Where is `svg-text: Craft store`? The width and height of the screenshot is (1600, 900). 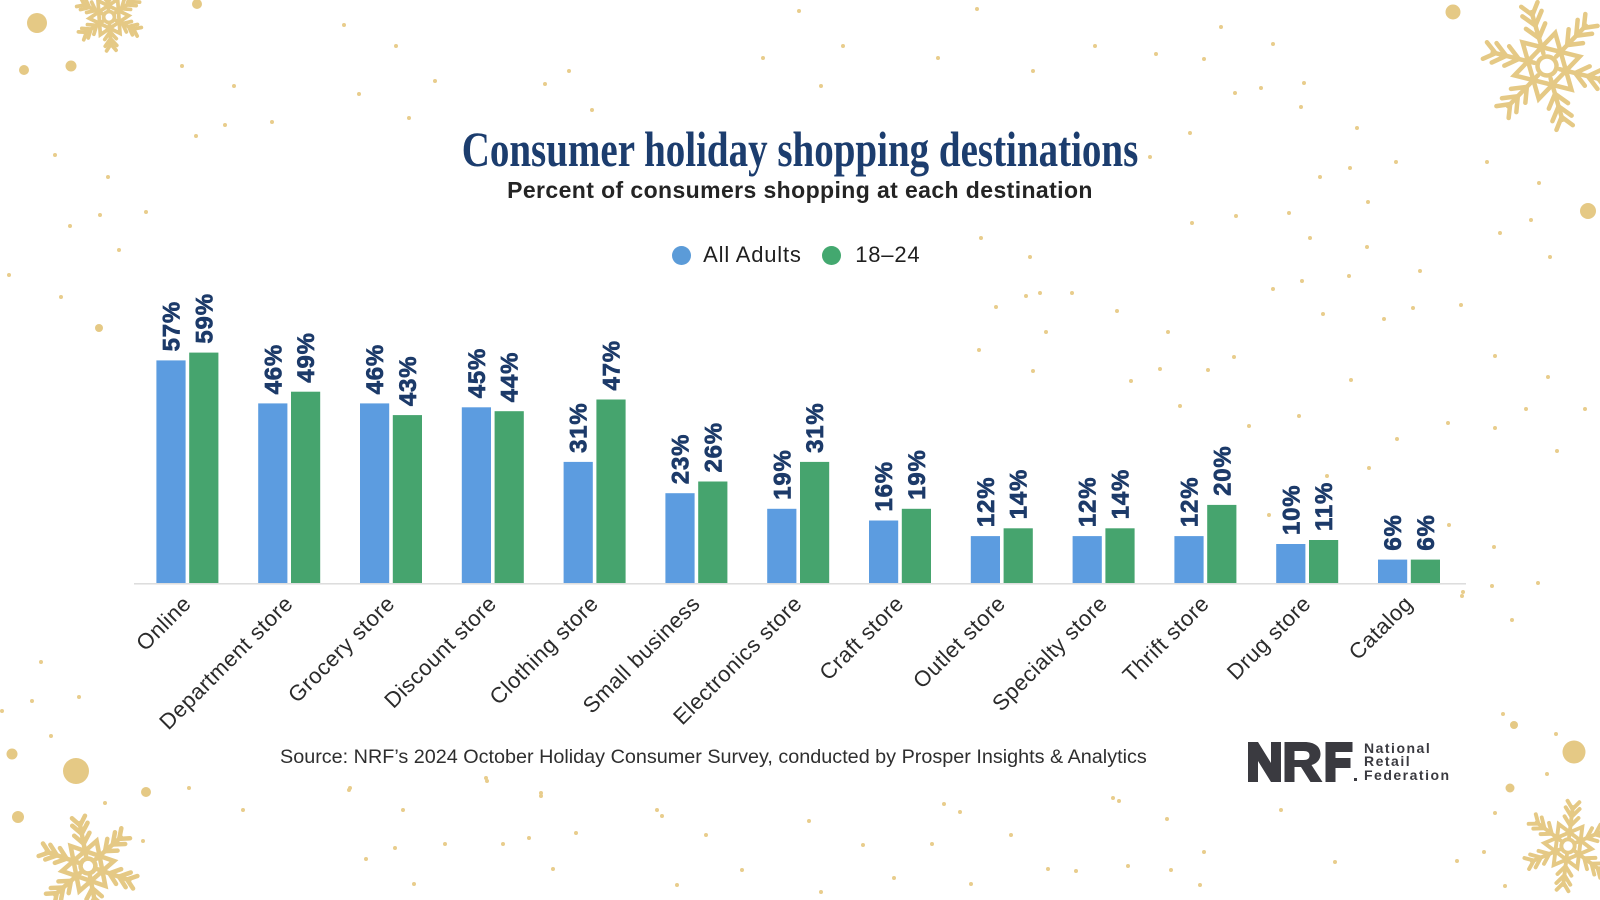 svg-text: Craft store is located at coordinates (861, 638).